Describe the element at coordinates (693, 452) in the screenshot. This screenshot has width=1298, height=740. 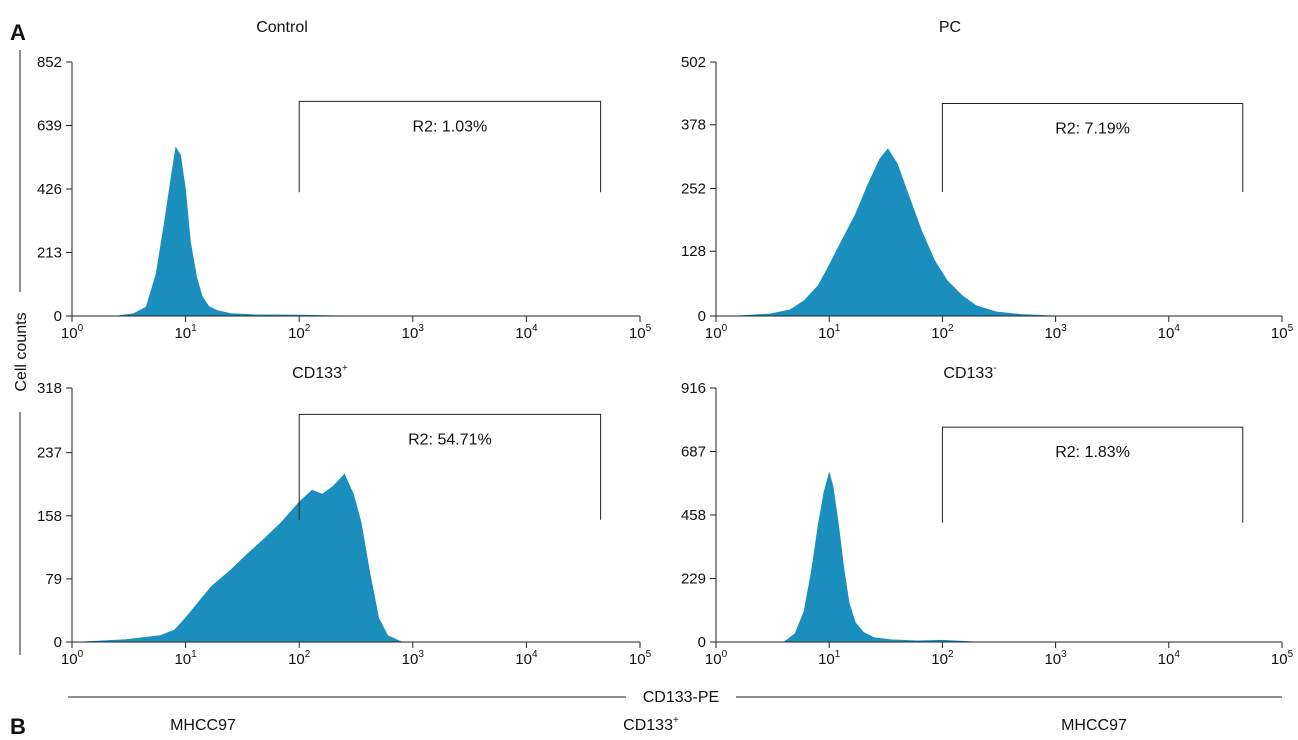
I see `y-tick-label: 687` at that location.